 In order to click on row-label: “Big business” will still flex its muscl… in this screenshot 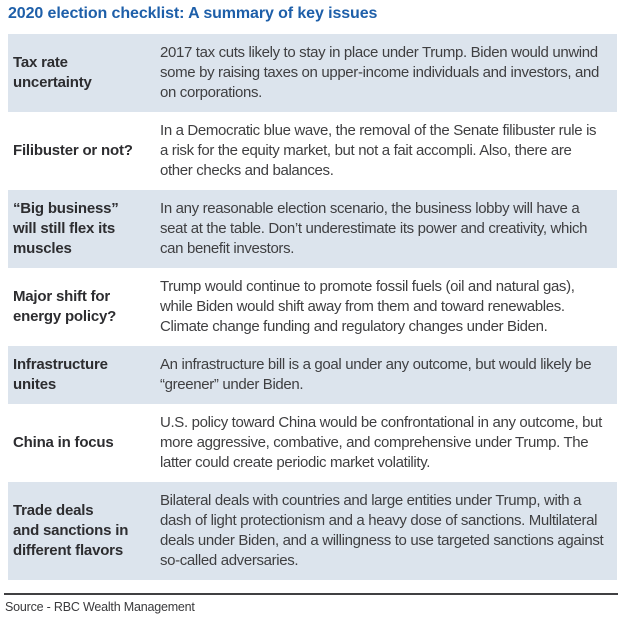, I will do `click(84, 229)`.